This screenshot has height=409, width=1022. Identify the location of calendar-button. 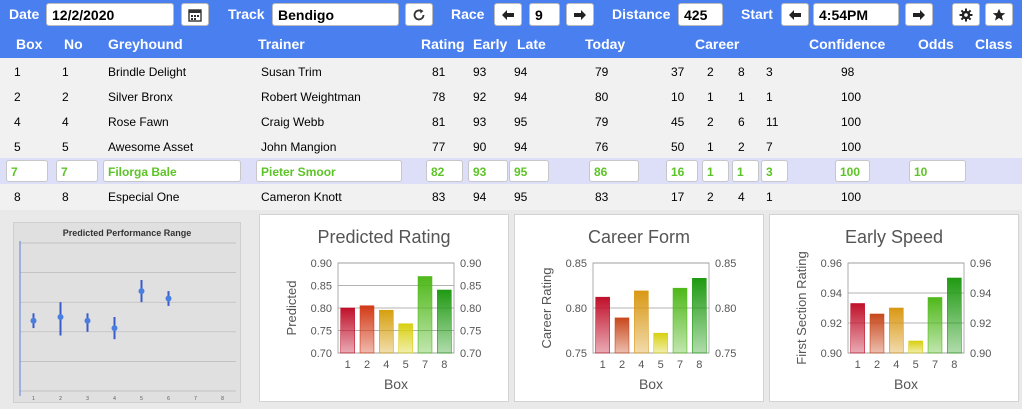
(195, 14).